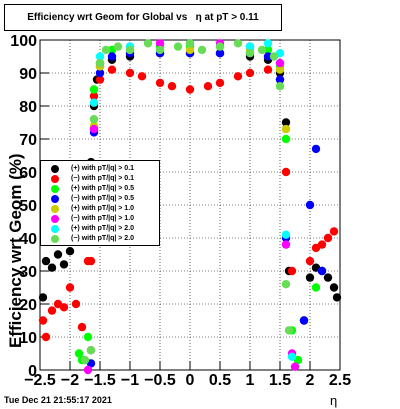 The image size is (400, 409). What do you see at coordinates (28, 338) in the screenshot?
I see `y-tick-label: 10` at bounding box center [28, 338].